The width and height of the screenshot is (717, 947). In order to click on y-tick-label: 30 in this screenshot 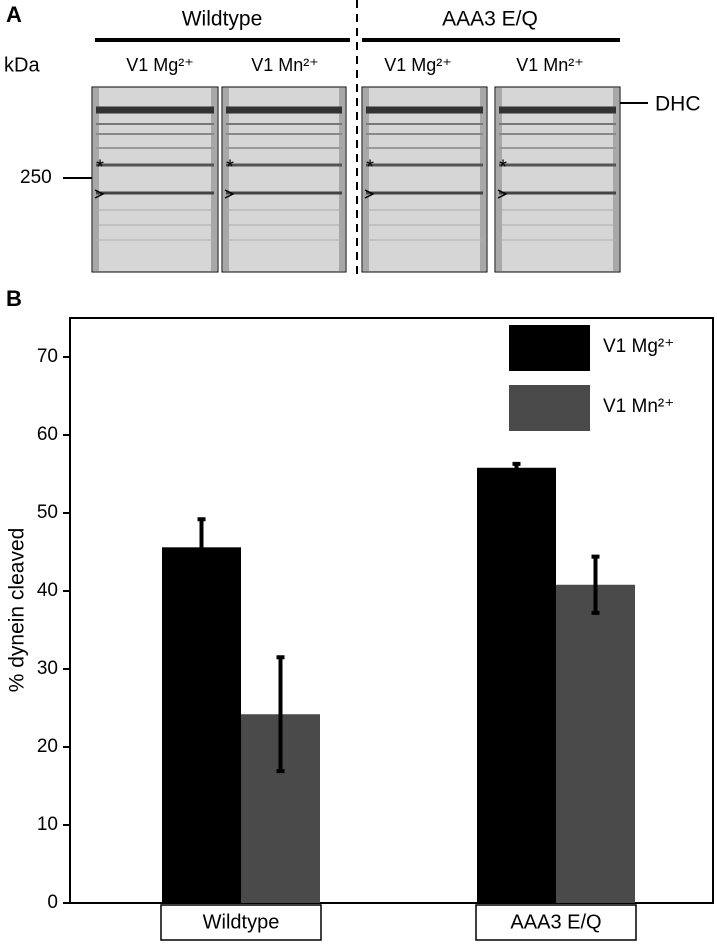, I will do `click(47, 668)`.